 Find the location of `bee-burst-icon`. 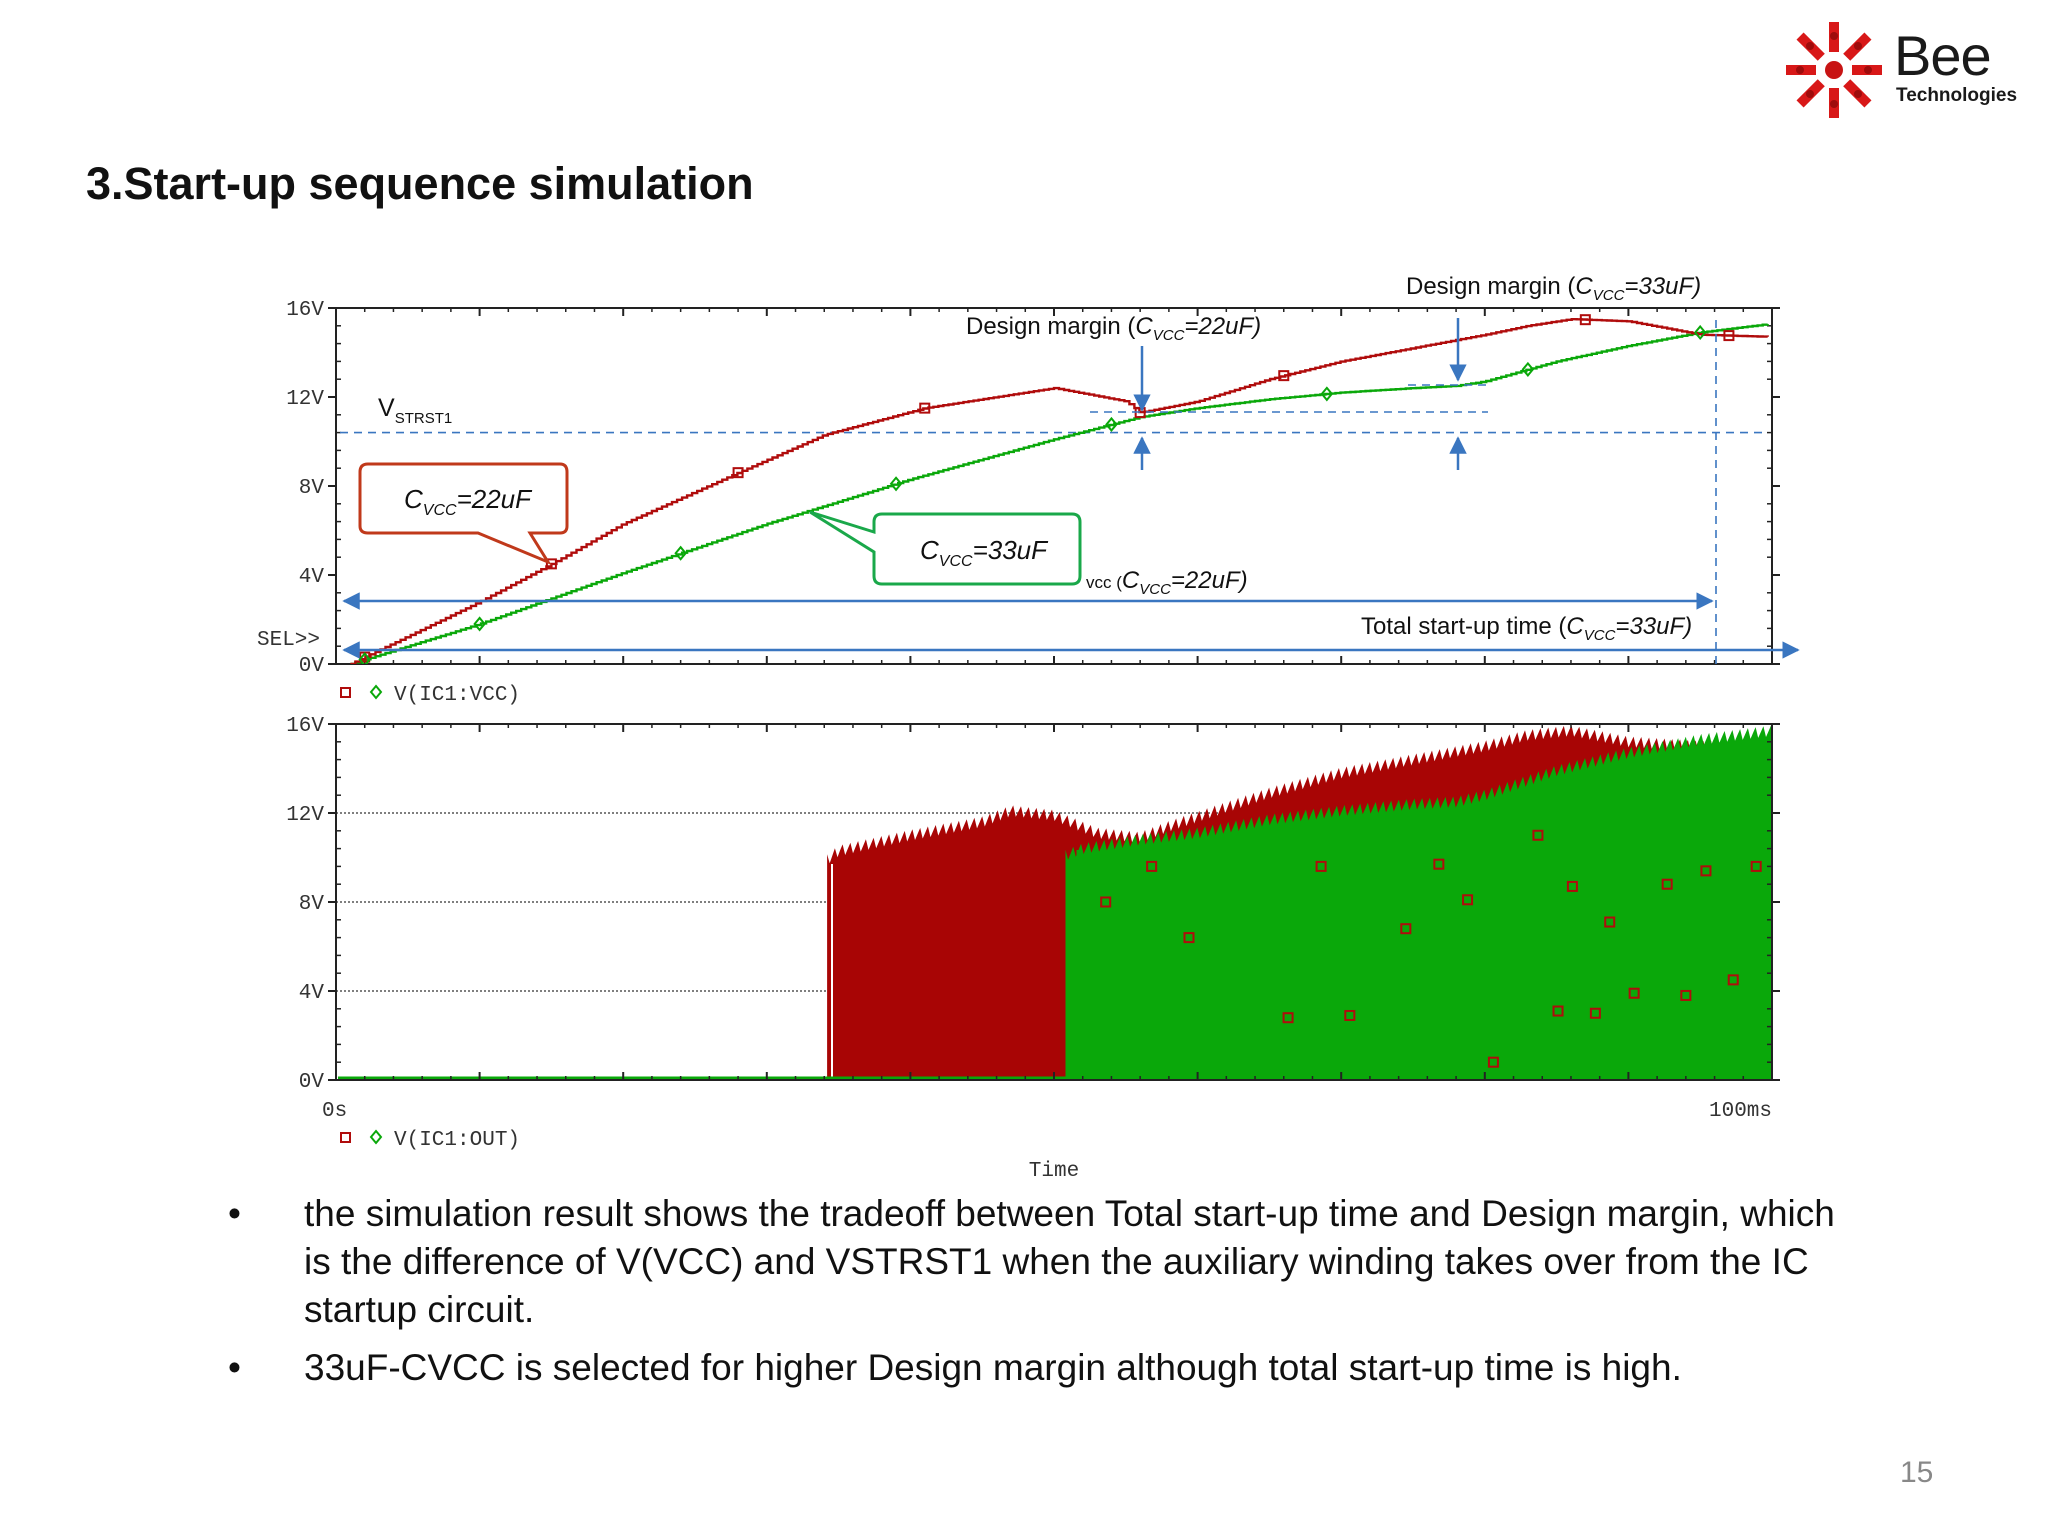

bee-burst-icon is located at coordinates (1834, 70).